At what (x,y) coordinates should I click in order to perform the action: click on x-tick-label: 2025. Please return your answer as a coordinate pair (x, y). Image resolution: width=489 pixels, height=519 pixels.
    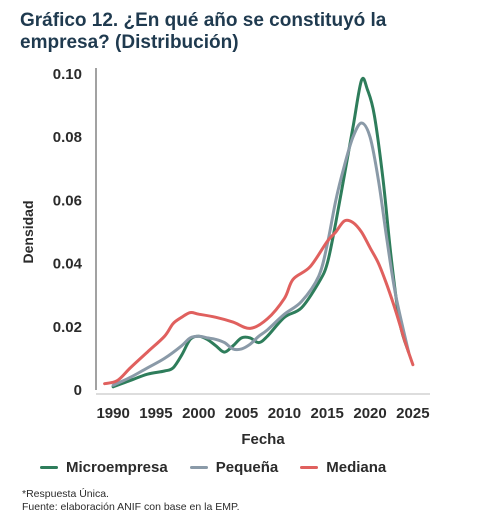
    Looking at the image, I should click on (412, 413).